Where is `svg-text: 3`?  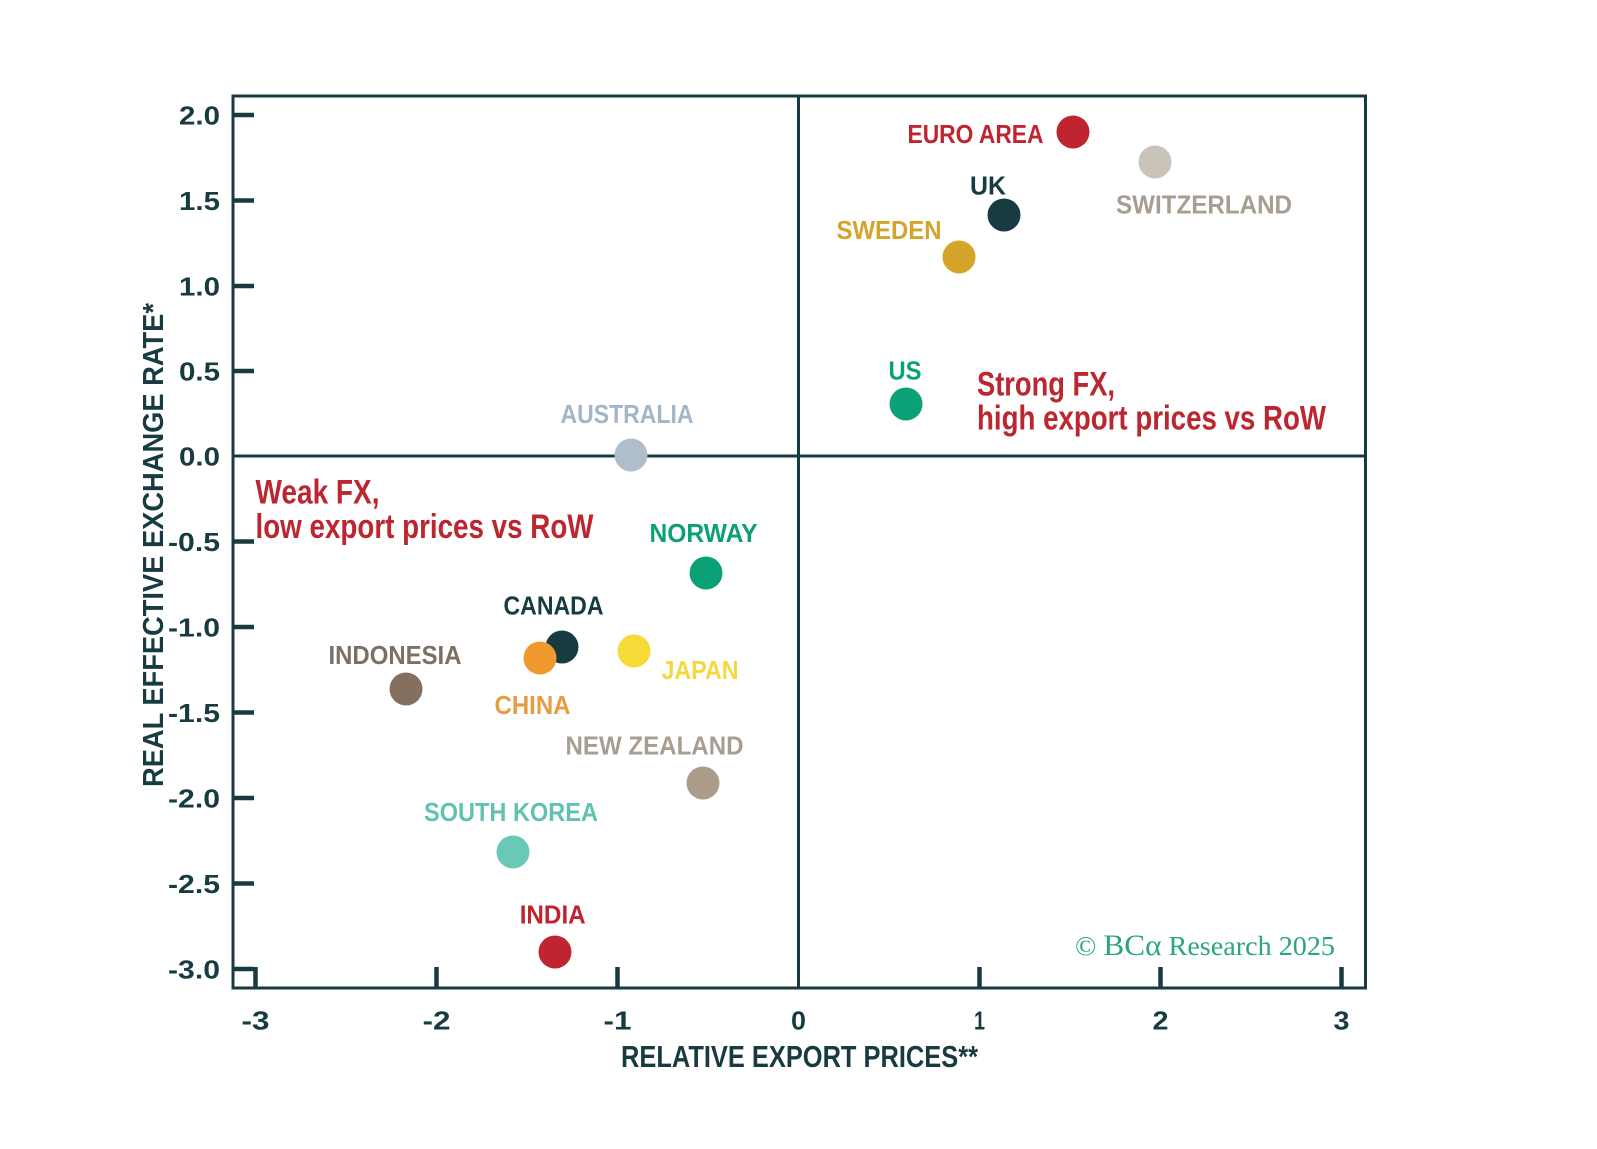 svg-text: 3 is located at coordinates (1342, 1021).